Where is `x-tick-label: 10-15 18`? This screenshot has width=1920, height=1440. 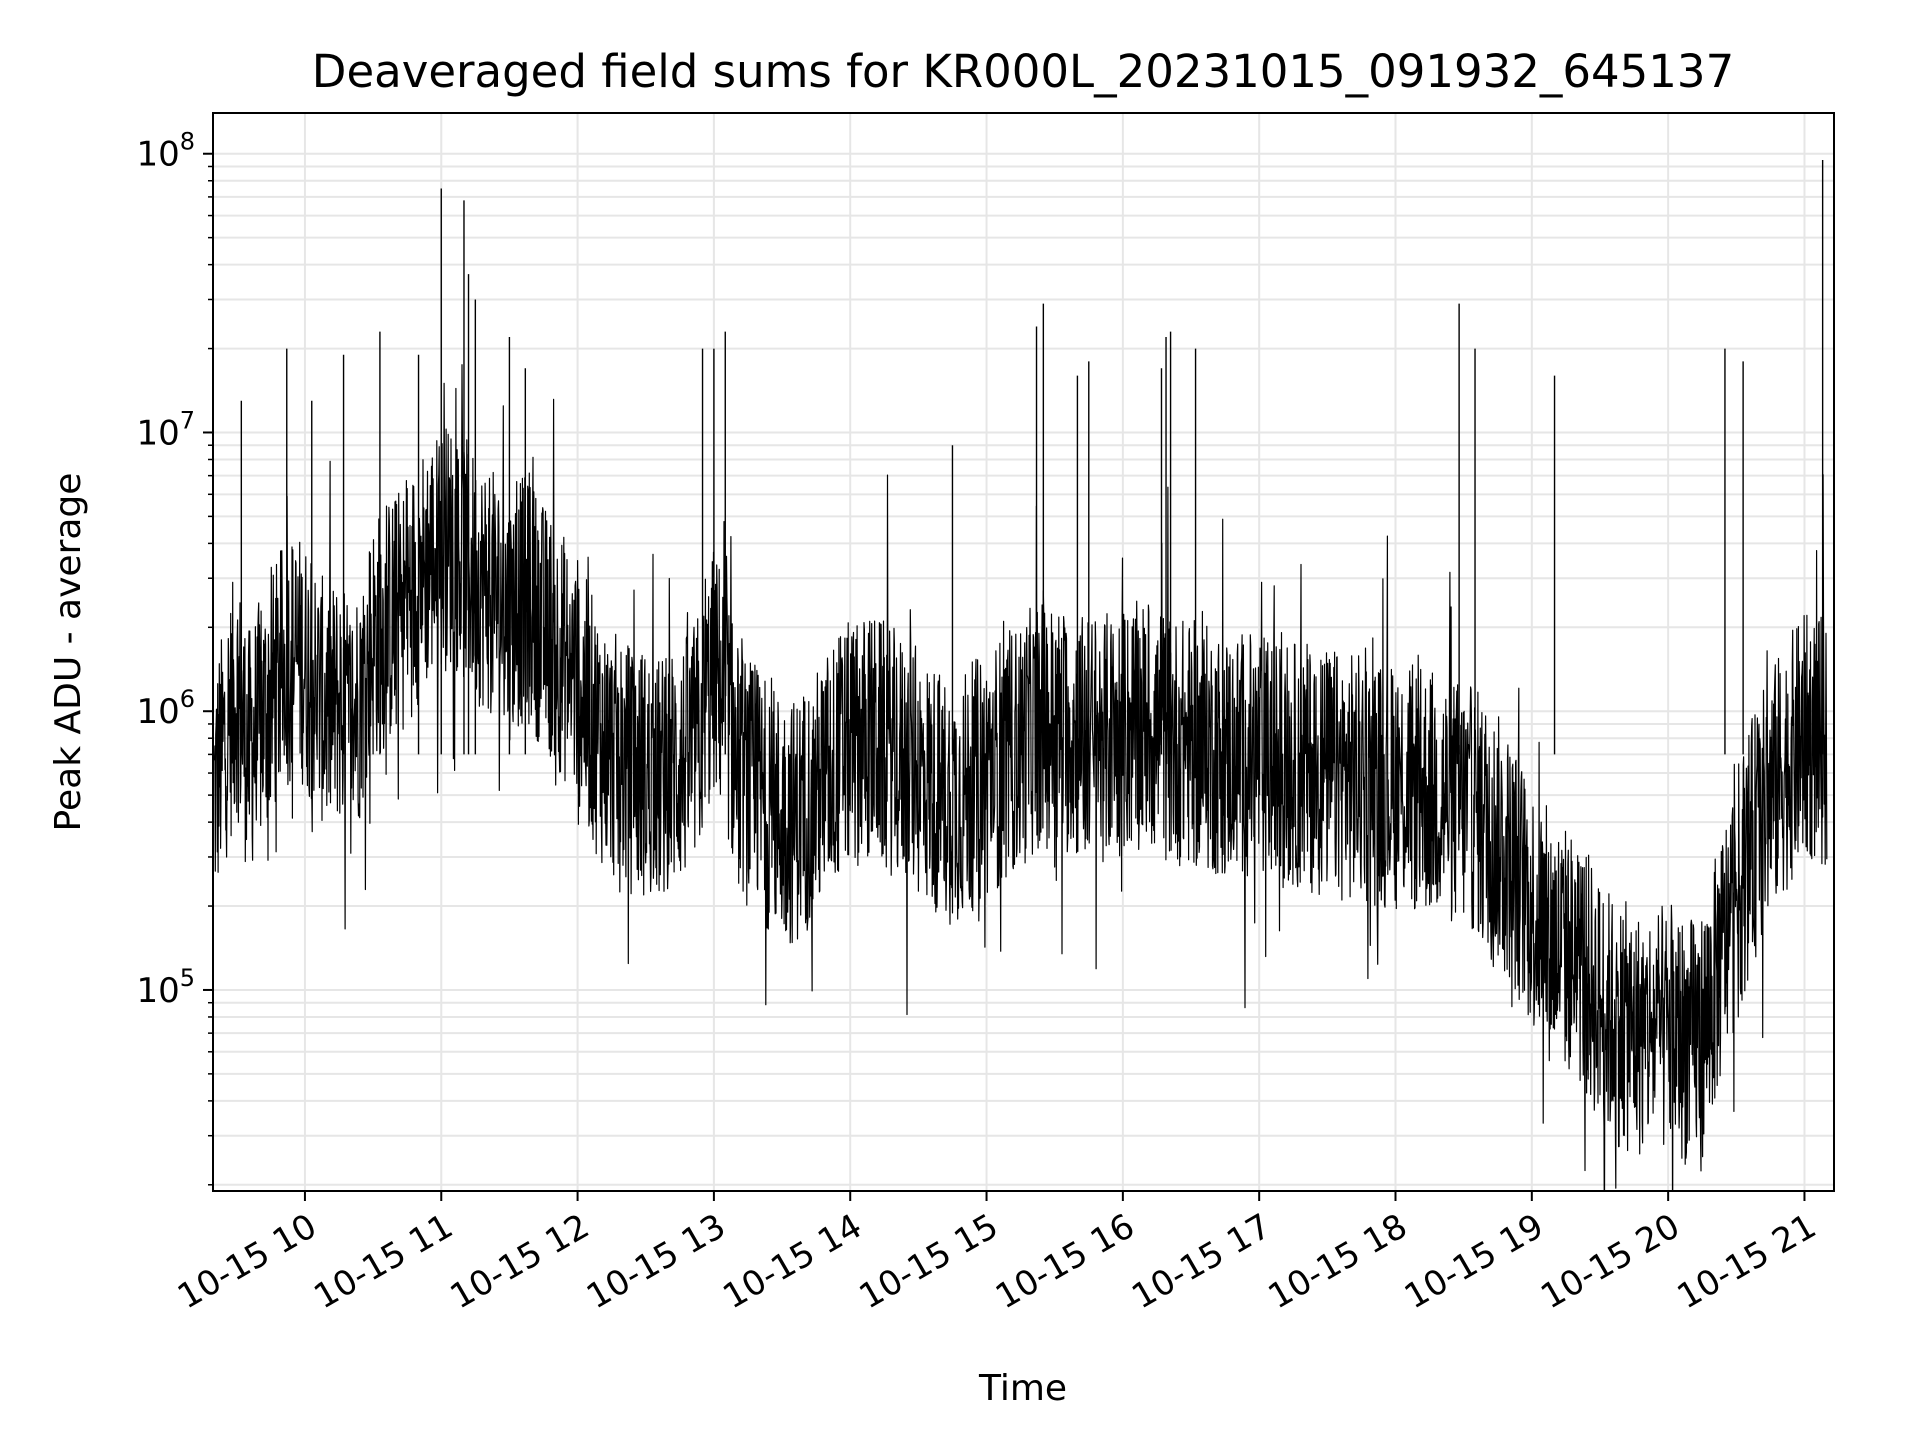
x-tick-label: 10-15 18 is located at coordinates (1338, 1261).